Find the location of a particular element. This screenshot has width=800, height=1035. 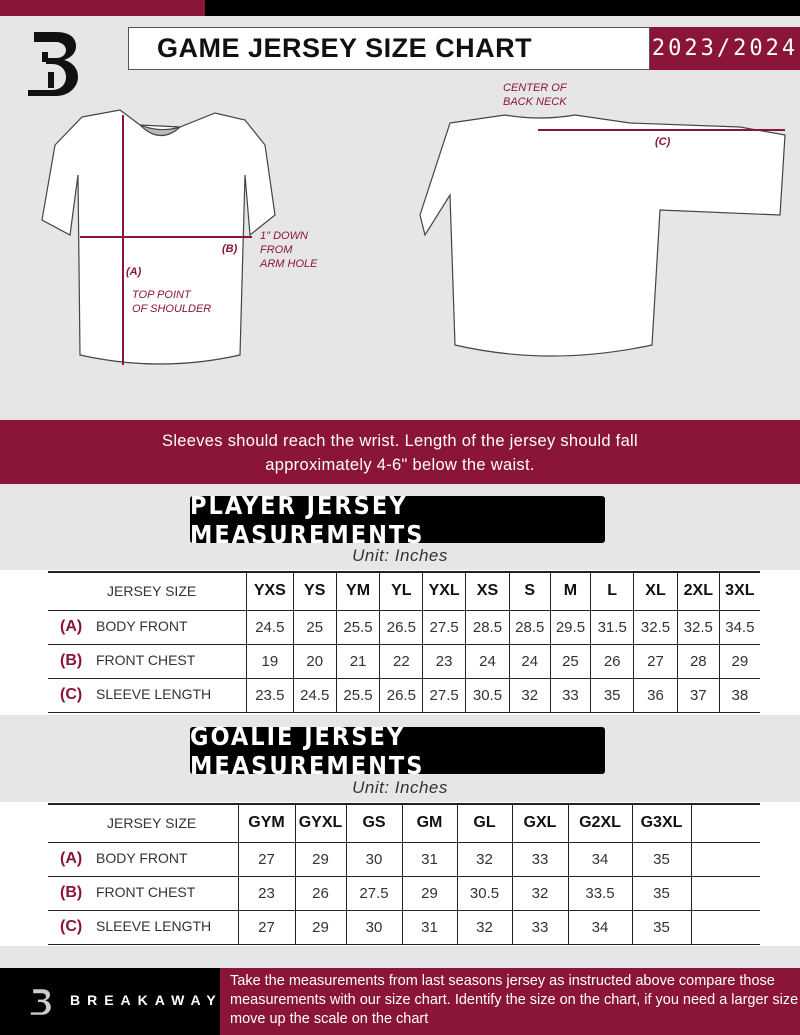

measurement-value: 33.5 is located at coordinates (599, 893).